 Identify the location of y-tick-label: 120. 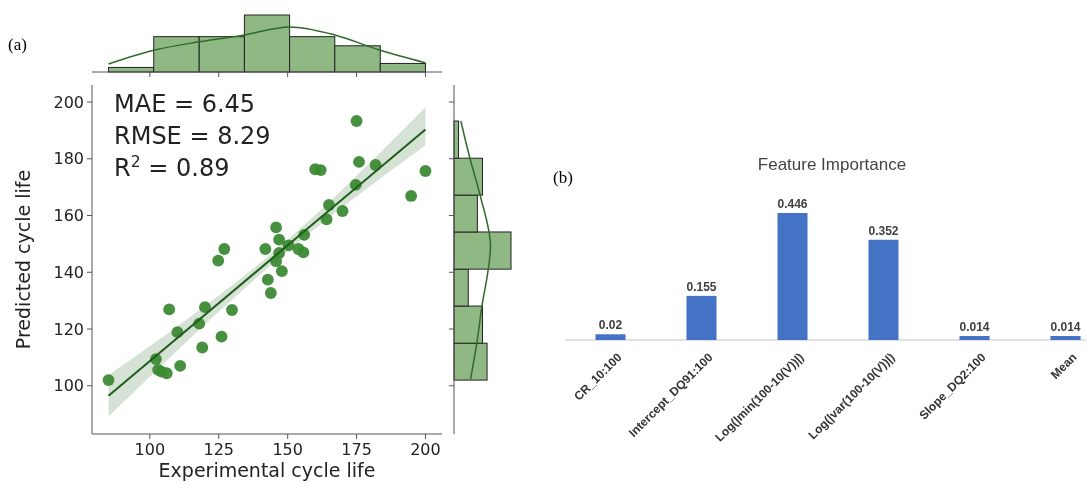
(68, 329).